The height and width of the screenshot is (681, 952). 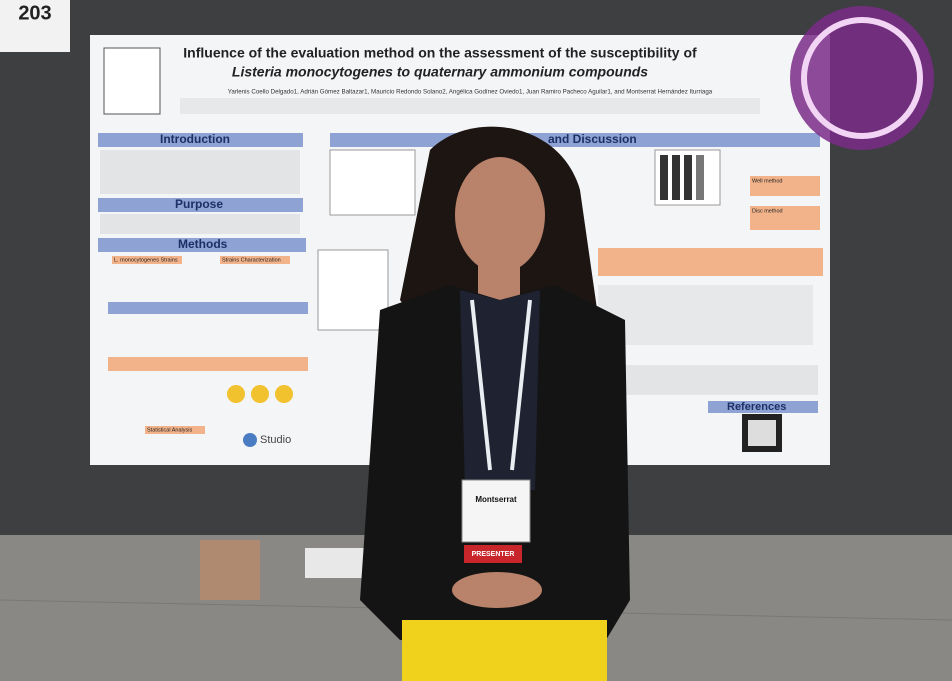 What do you see at coordinates (169, 430) in the screenshot?
I see `subsection-text: Statistical Analysis` at bounding box center [169, 430].